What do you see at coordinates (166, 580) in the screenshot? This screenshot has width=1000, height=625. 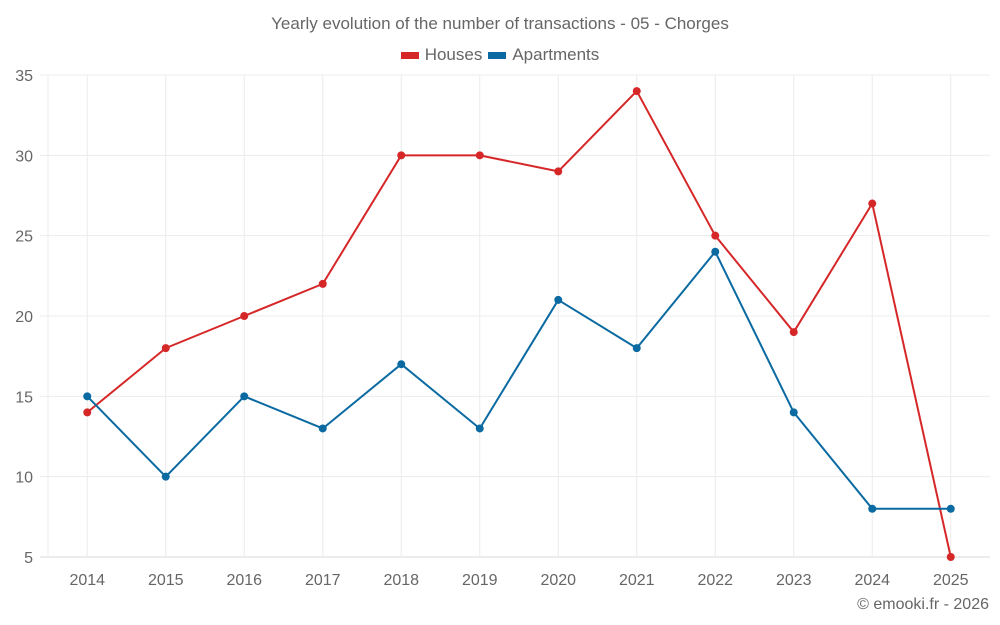 I see `x-tick-label: 2015` at bounding box center [166, 580].